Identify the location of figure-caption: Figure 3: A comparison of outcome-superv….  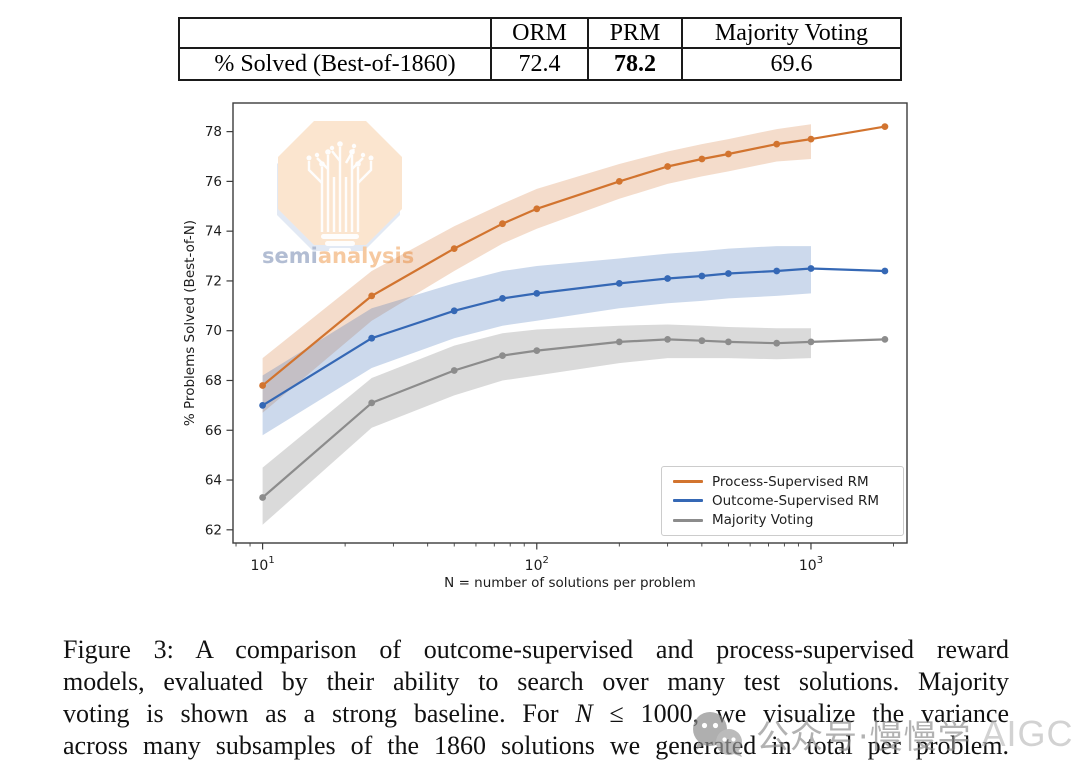
(536, 698).